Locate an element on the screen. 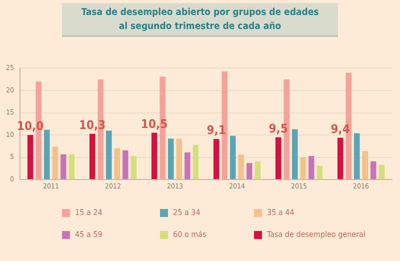 This screenshot has width=400, height=261. legend-label: 35 a 44 is located at coordinates (280, 212).